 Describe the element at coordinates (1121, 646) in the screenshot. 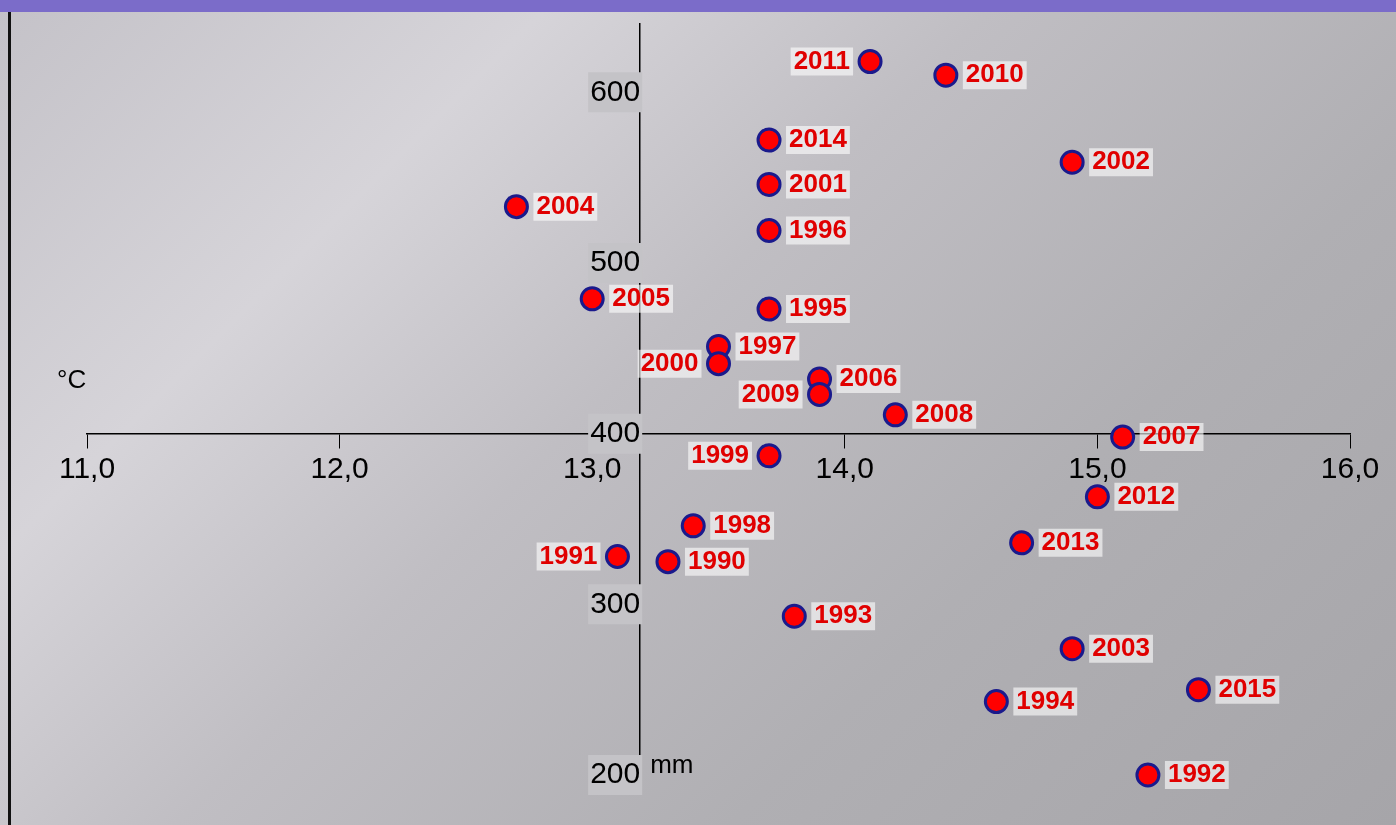

I see `annotation: 2003` at that location.